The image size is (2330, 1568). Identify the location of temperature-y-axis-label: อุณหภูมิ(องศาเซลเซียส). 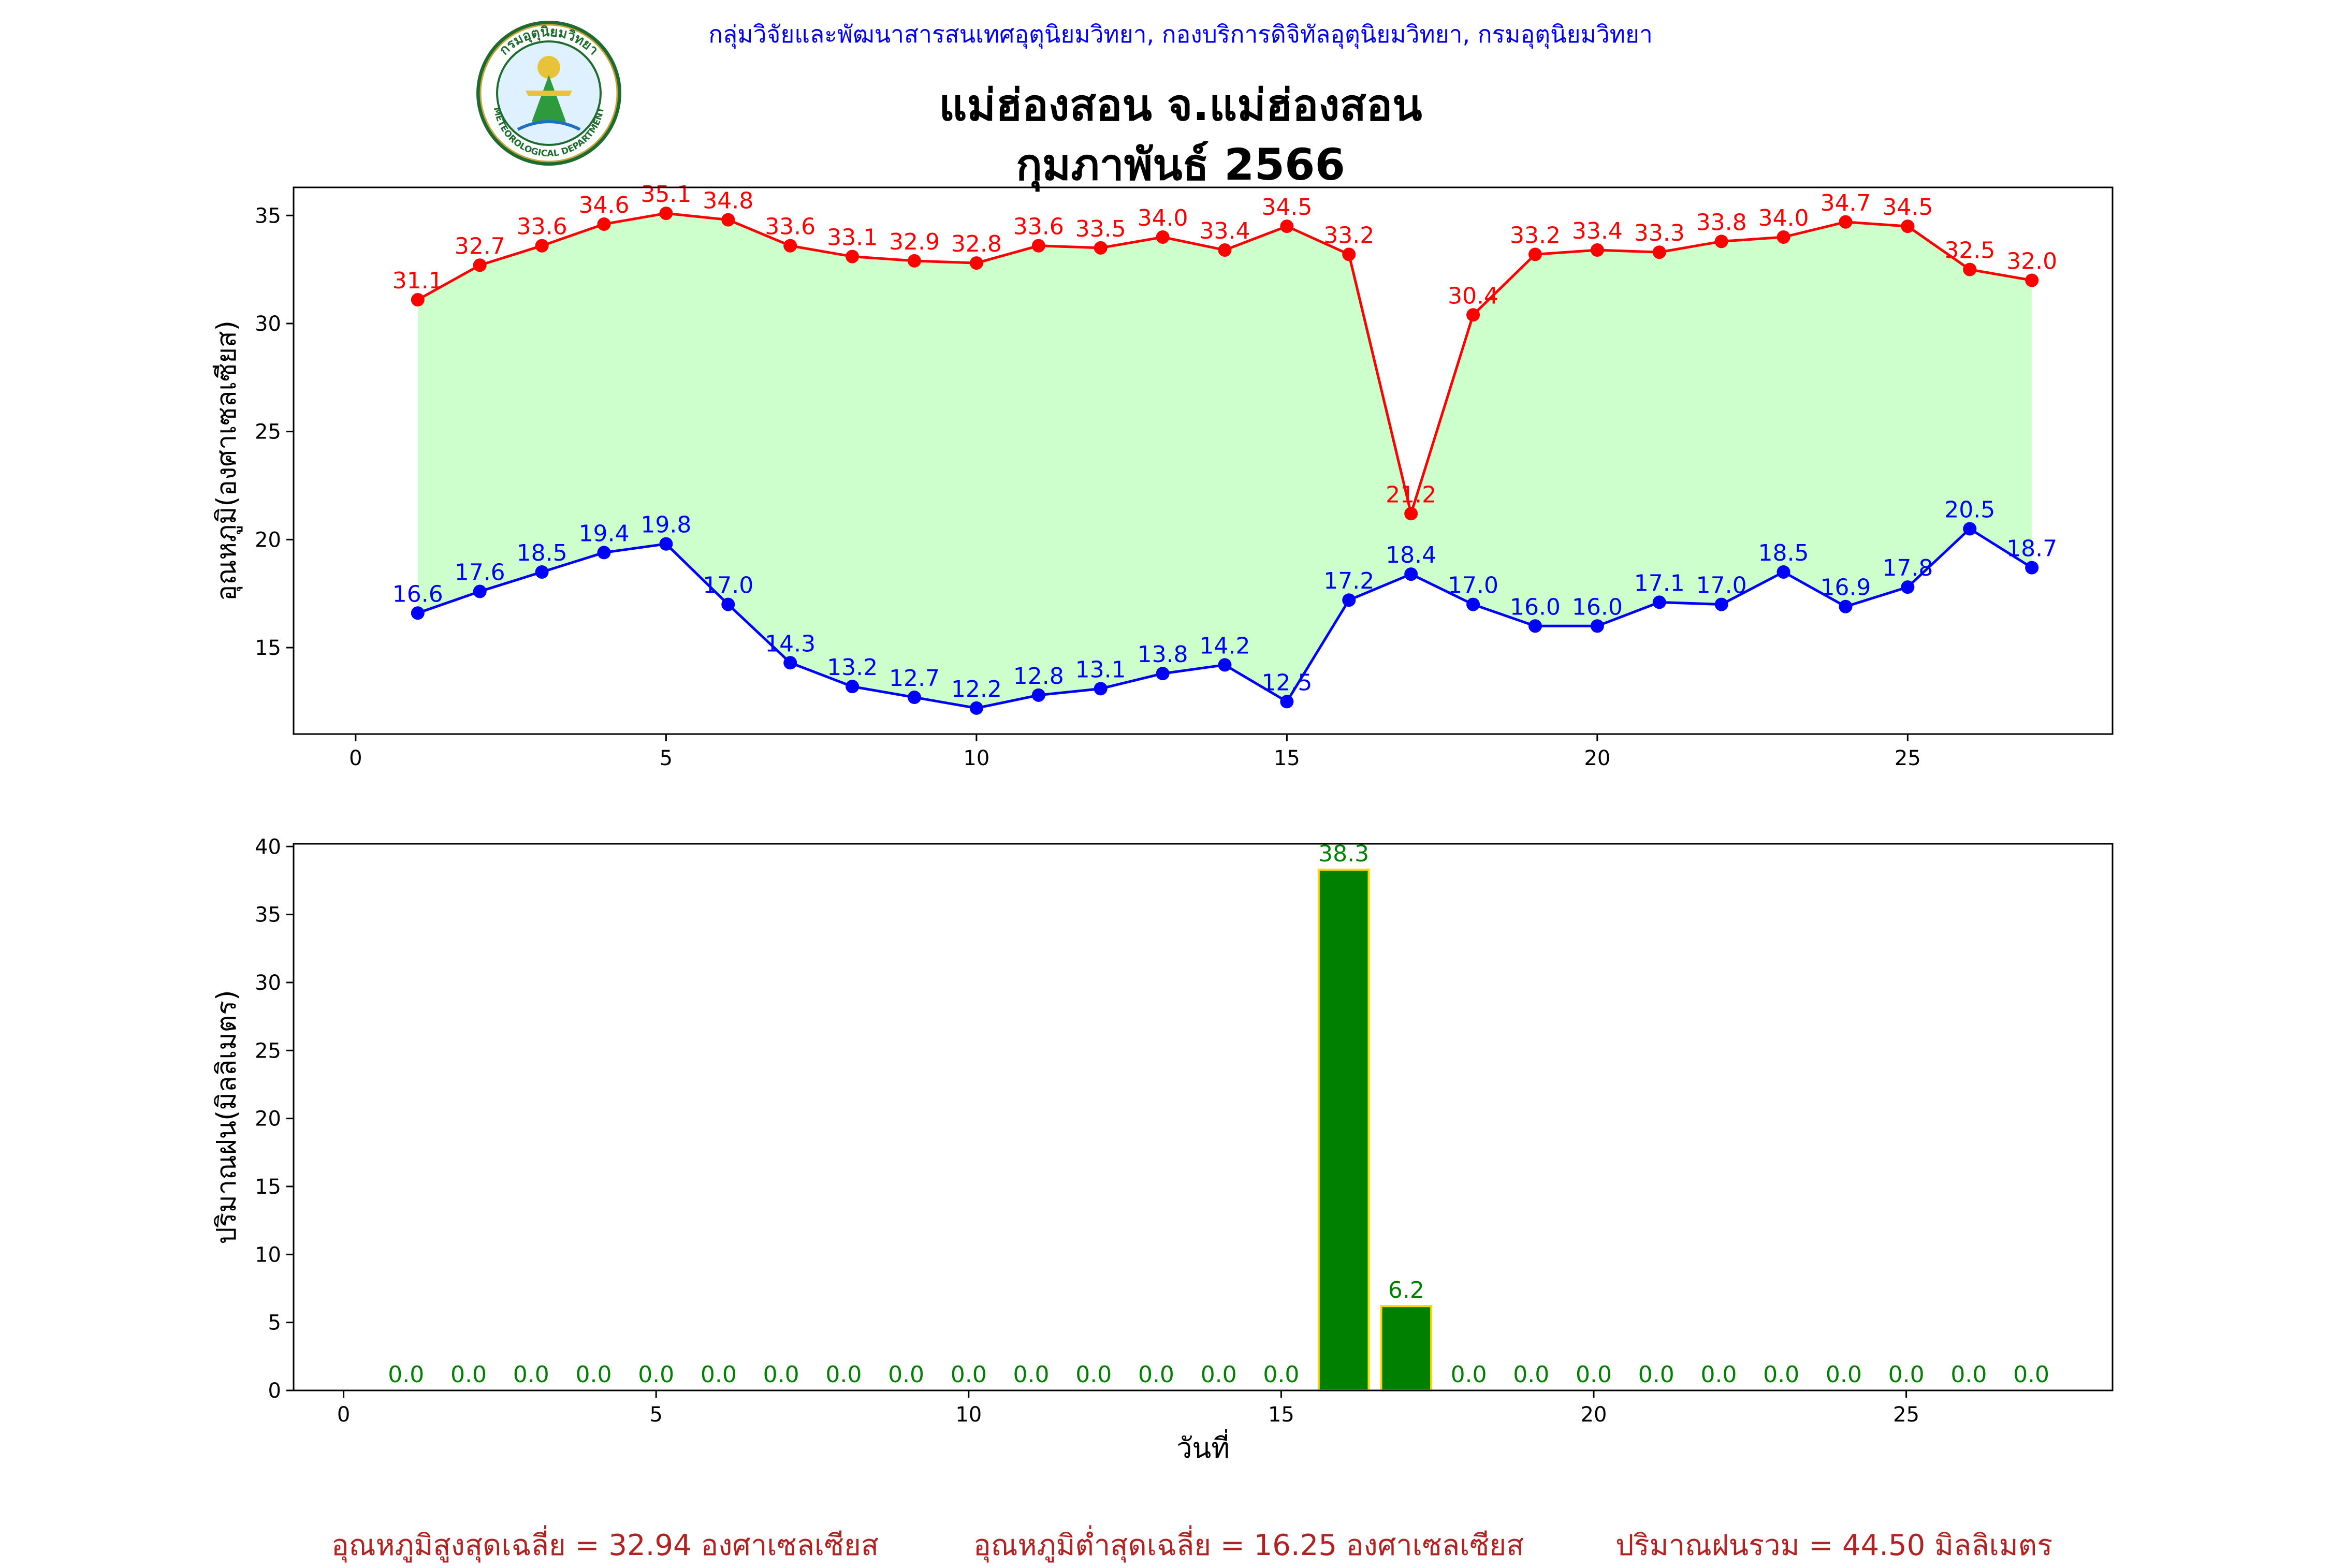
(227, 460).